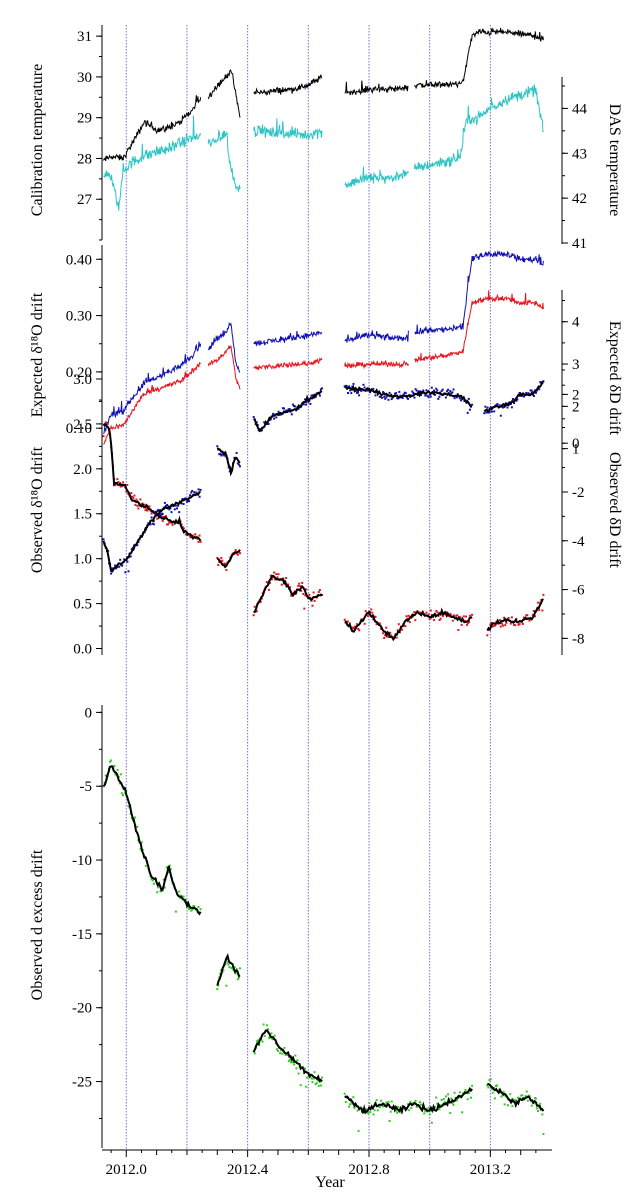 Image resolution: width=635 pixels, height=1195 pixels. I want to click on x-tick-label: 2012.0, so click(126, 1170).